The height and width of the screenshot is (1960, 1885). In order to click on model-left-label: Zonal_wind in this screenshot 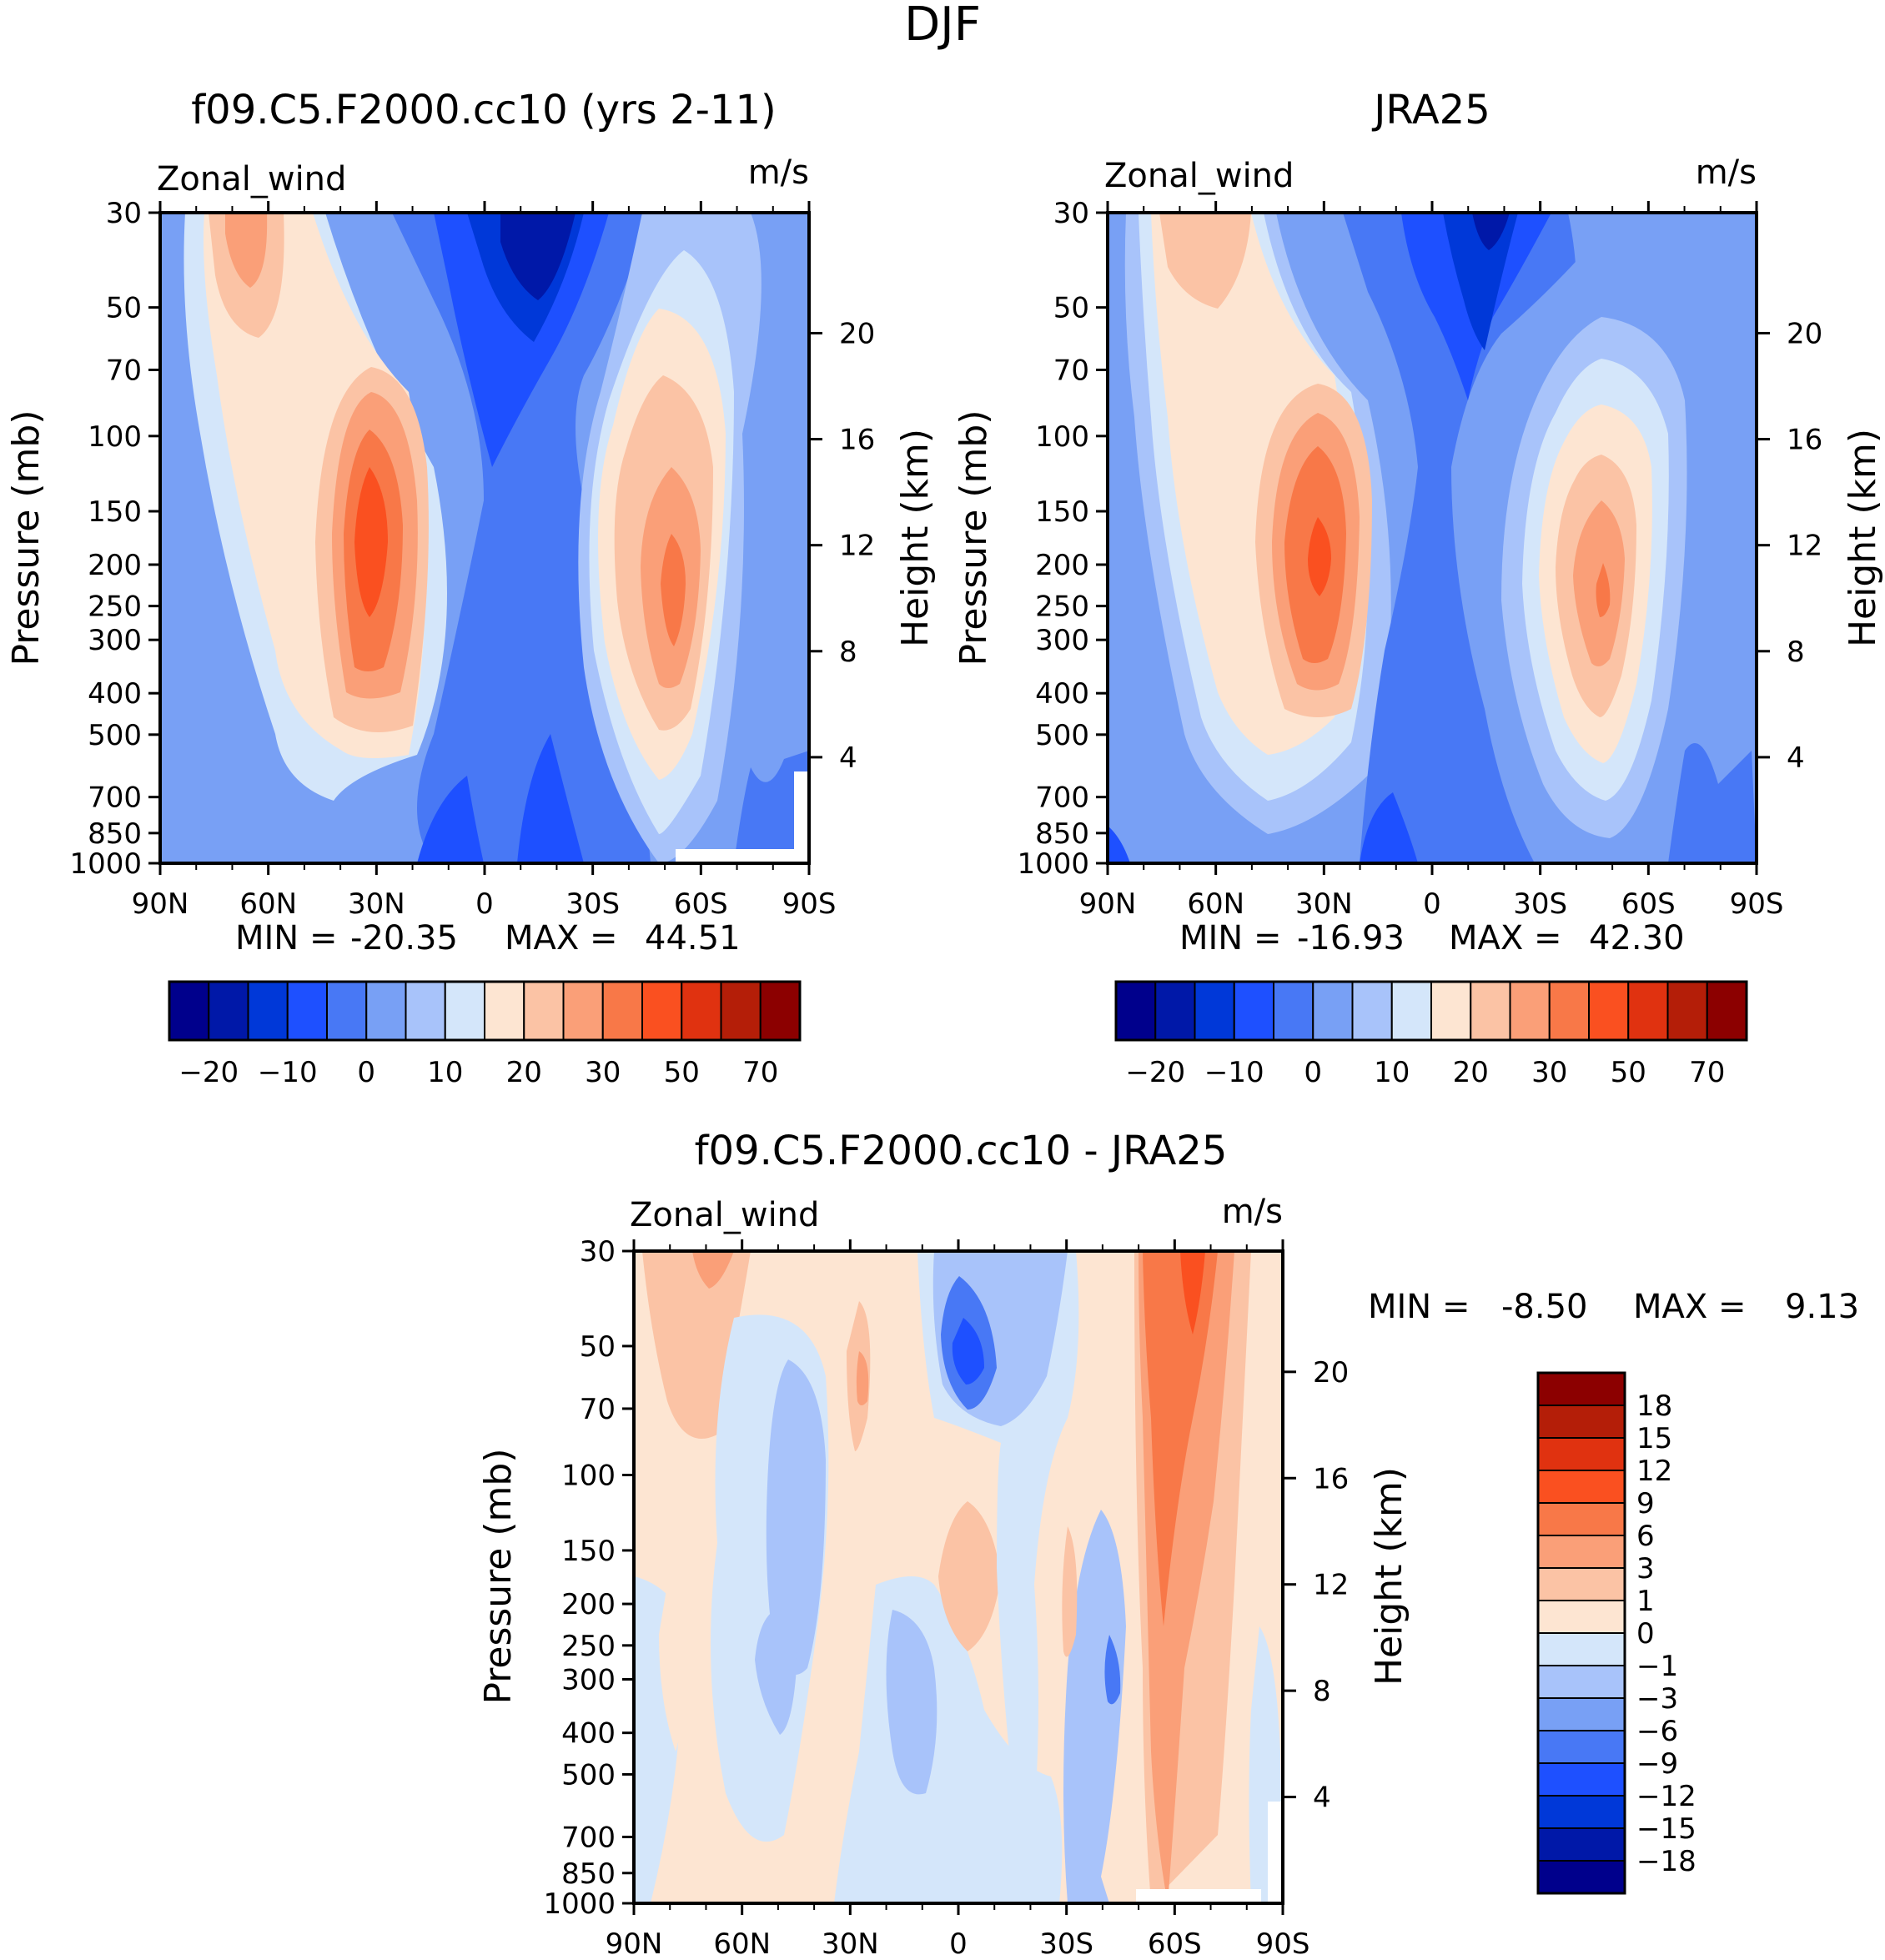, I will do `click(251, 179)`.